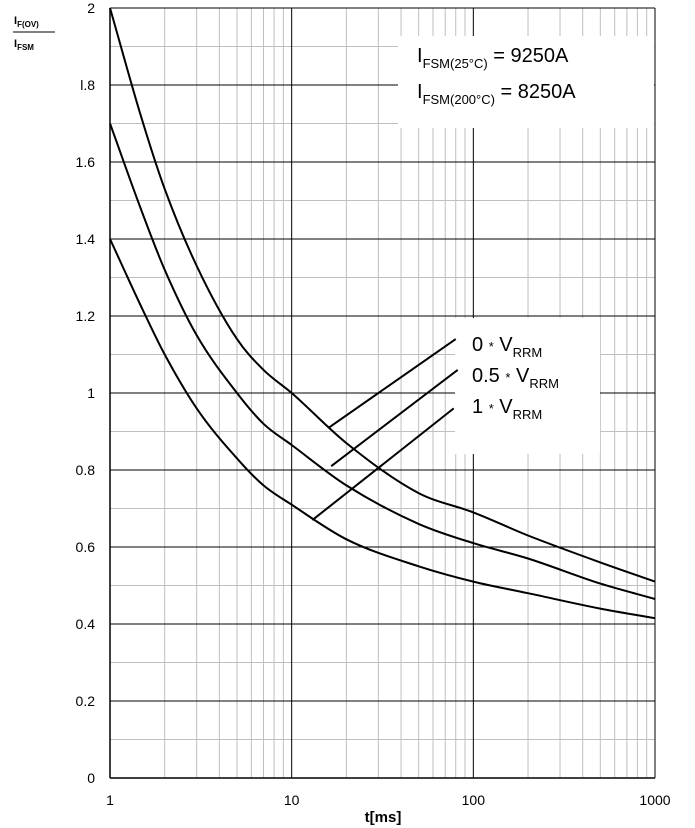  Describe the element at coordinates (15, 21) in the screenshot. I see `y-label-num-main: I` at that location.